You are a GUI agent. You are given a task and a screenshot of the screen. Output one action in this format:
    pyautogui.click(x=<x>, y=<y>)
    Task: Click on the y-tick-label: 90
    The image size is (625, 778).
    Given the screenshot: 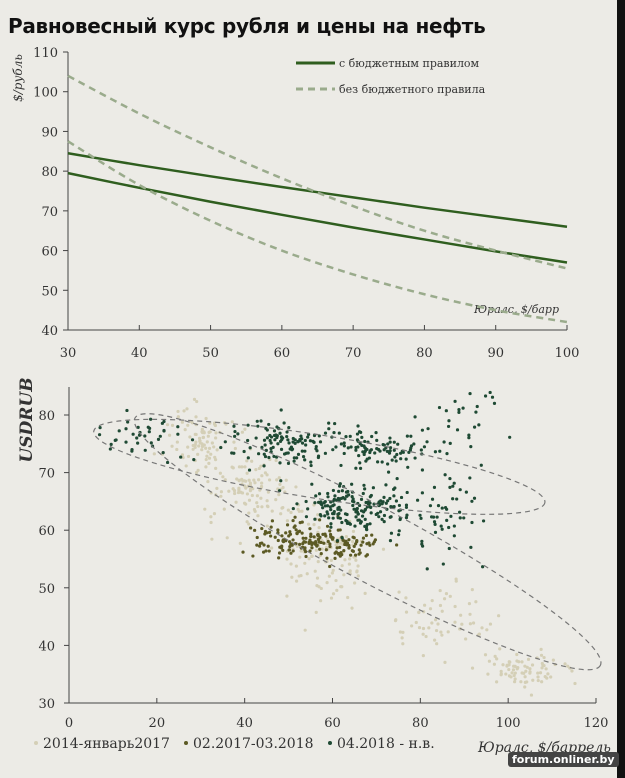 What is the action you would take?
    pyautogui.click(x=49, y=132)
    